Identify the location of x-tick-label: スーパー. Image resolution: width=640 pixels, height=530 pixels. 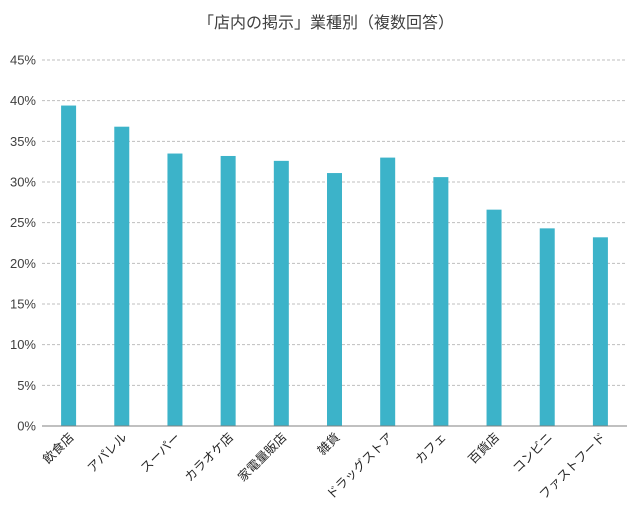
(160, 453).